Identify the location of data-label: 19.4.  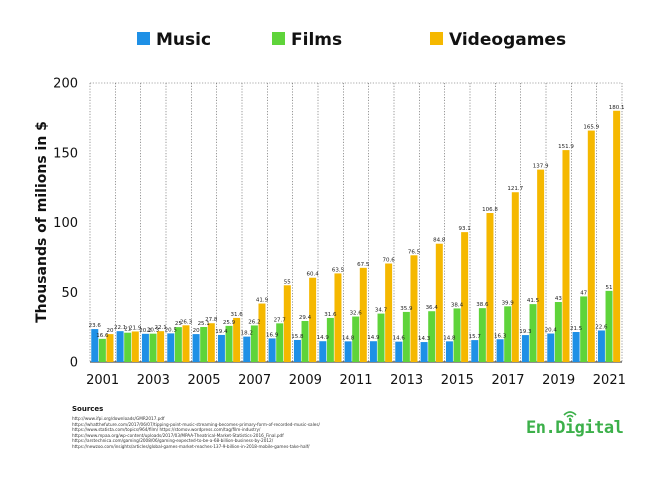
(221, 332).